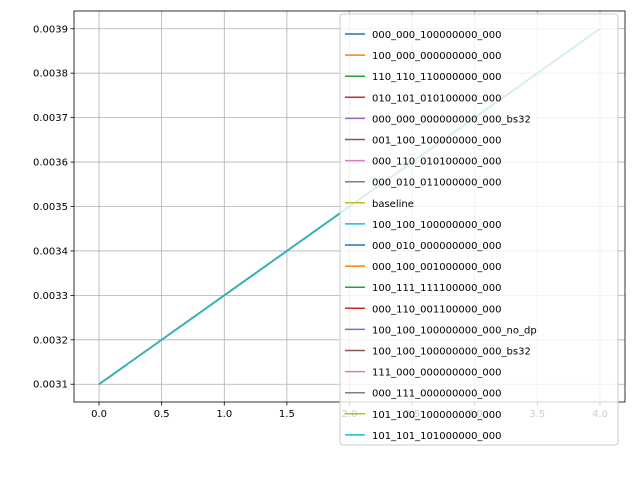 This screenshot has width=640, height=484. What do you see at coordinates (451, 119) in the screenshot?
I see `legend-label: 000_000_000000000_000_bs32` at bounding box center [451, 119].